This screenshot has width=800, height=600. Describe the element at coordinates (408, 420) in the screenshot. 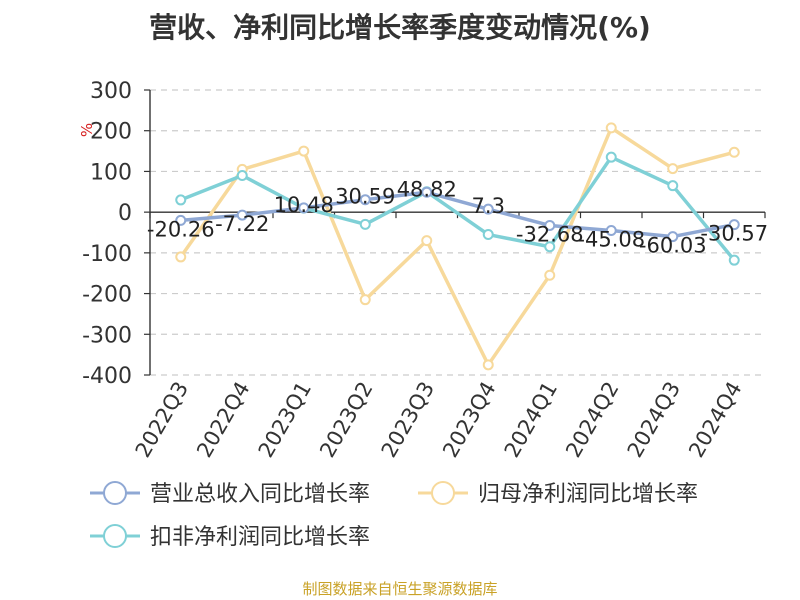

I see `x-tick-label: 2023Q3` at that location.